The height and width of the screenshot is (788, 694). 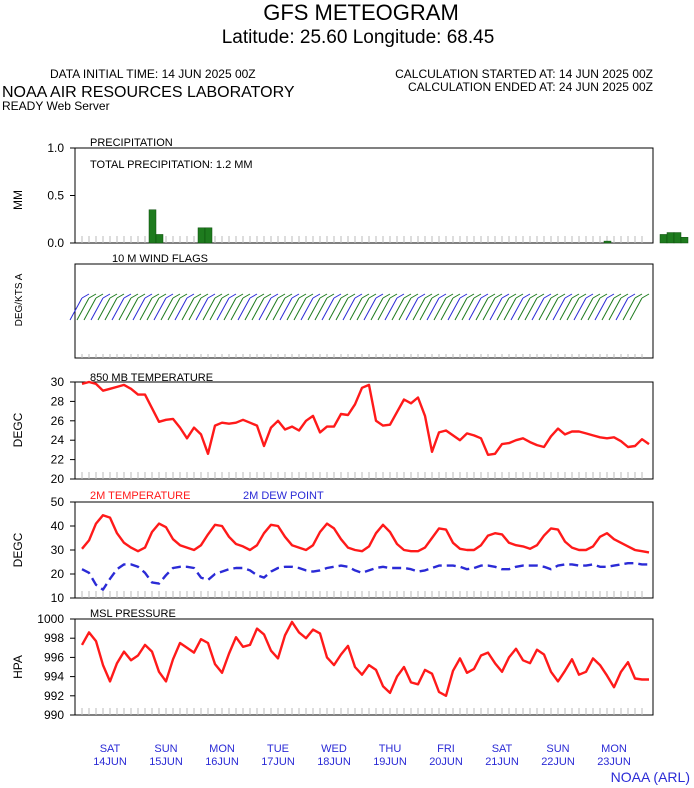 I want to click on day-label-date: 23JUN, so click(x=614, y=762).